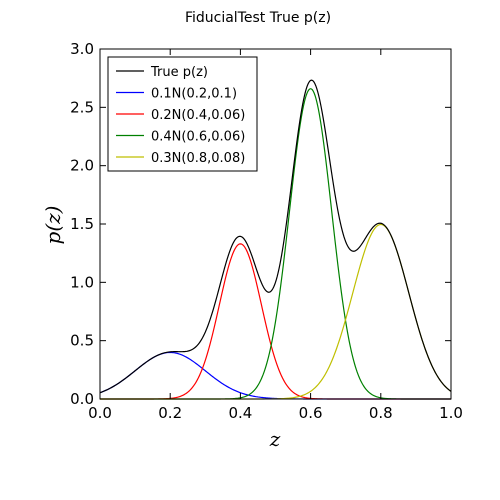  What do you see at coordinates (100, 413) in the screenshot?
I see `x-tick-label: 0.0` at bounding box center [100, 413].